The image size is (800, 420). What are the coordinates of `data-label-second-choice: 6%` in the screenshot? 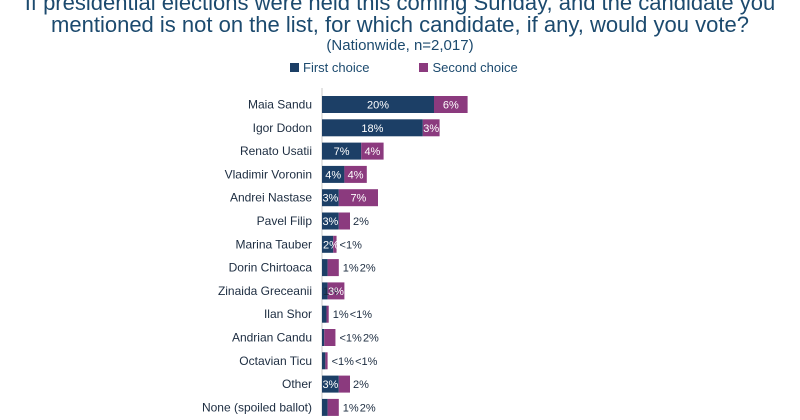 It's located at (451, 106).